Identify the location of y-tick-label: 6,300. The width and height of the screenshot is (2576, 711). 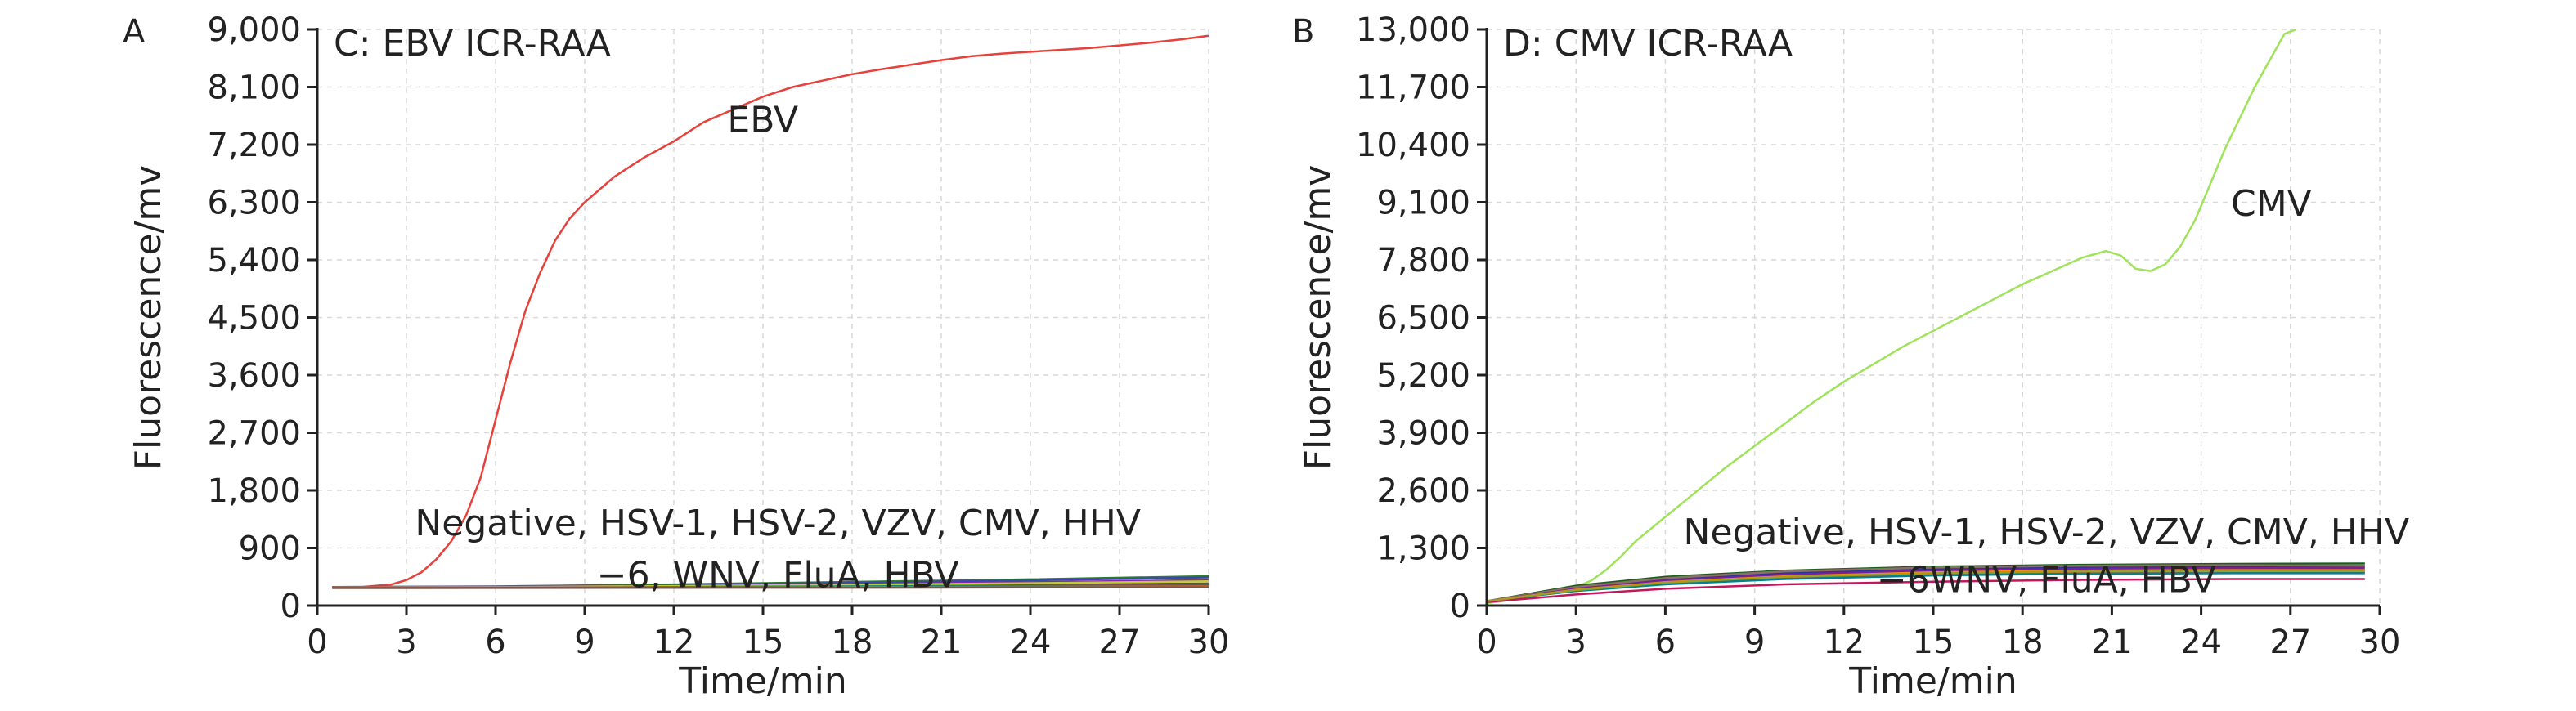
(254, 203).